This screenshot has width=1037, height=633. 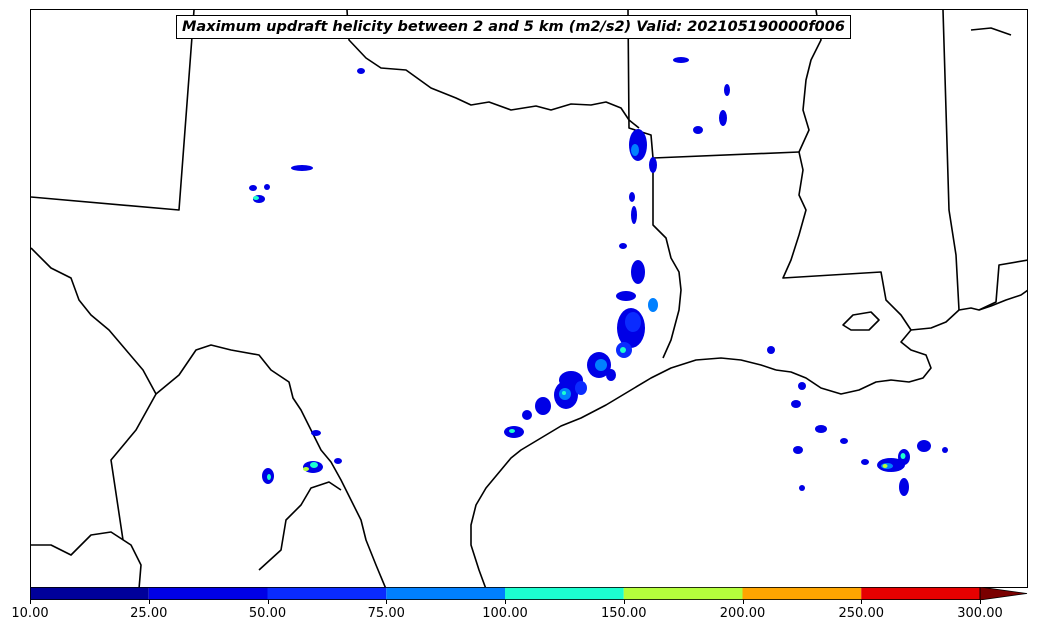 I want to click on border-tx-la, so click(x=667, y=258).